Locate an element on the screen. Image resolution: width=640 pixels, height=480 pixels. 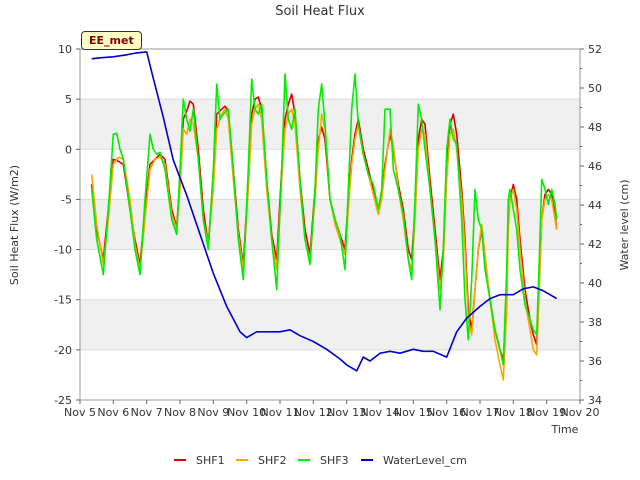
y-left-tick-label: -15 is located at coordinates (63, 300).